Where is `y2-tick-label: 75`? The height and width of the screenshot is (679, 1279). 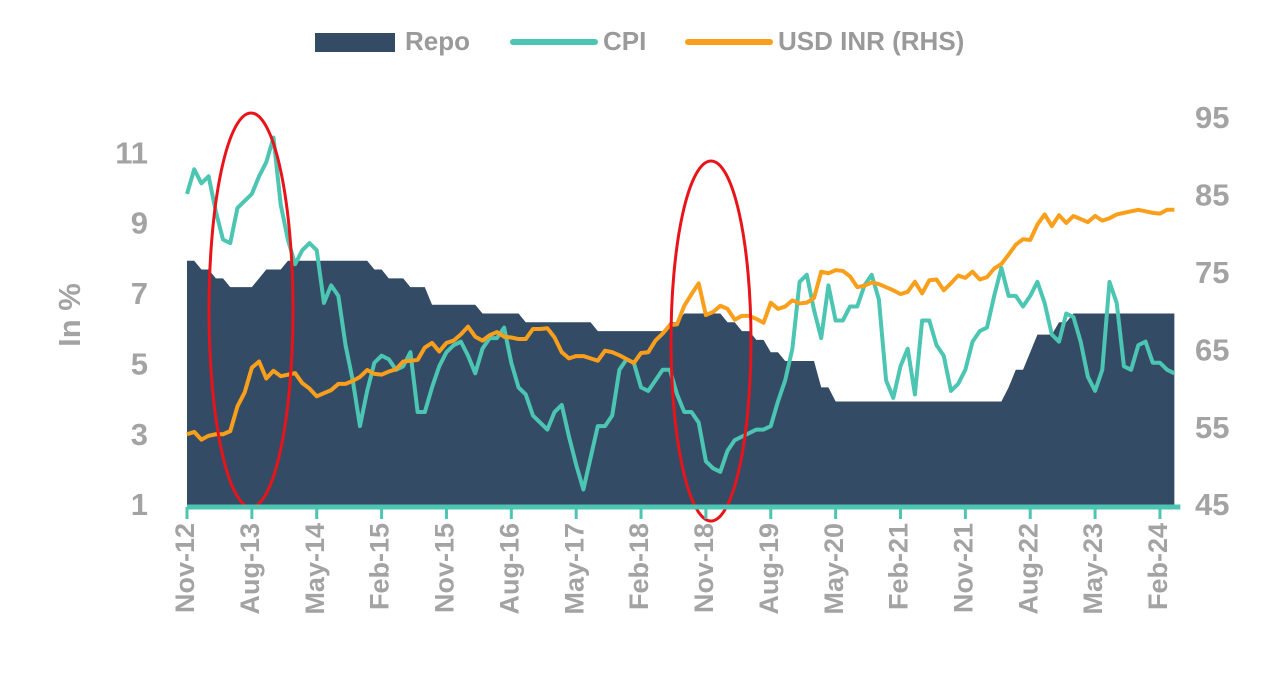
y2-tick-label: 75 is located at coordinates (1212, 272).